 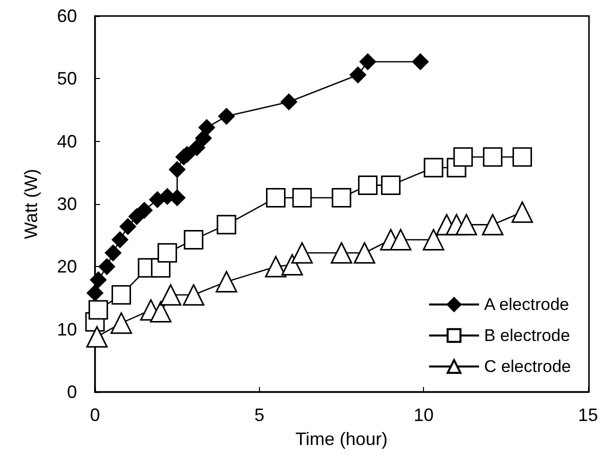 I want to click on y-tick-label: 40, so click(x=66, y=141).